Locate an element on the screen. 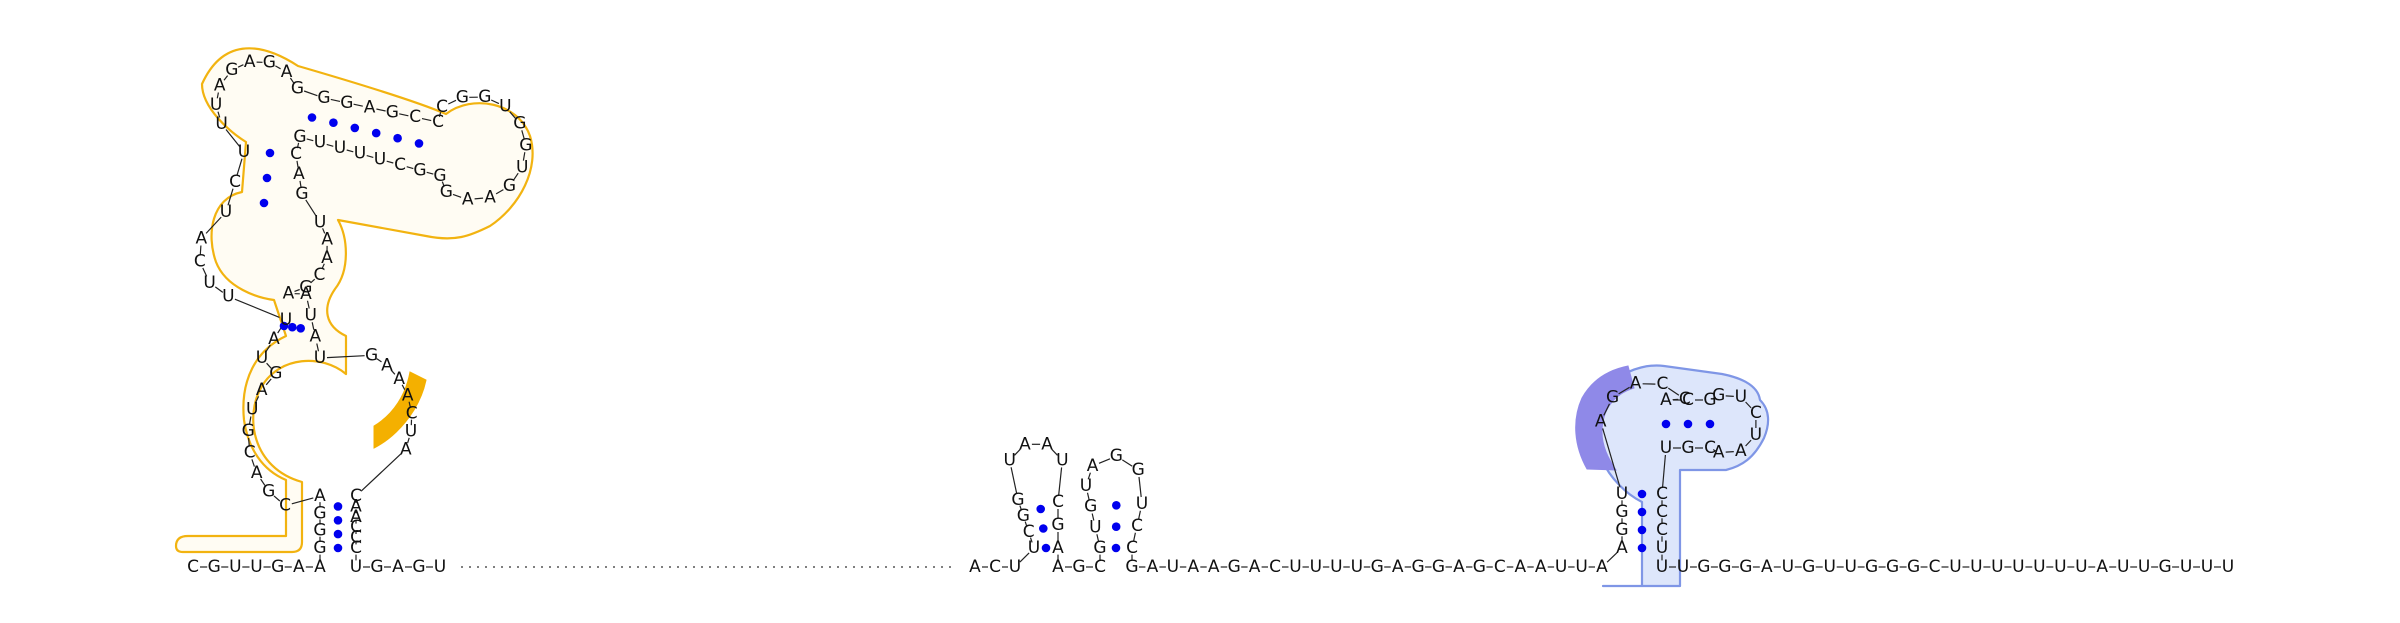 The width and height of the screenshot is (2400, 623). middle-hairpin-1-3prime-nt-3: A is located at coordinates (1058, 548).